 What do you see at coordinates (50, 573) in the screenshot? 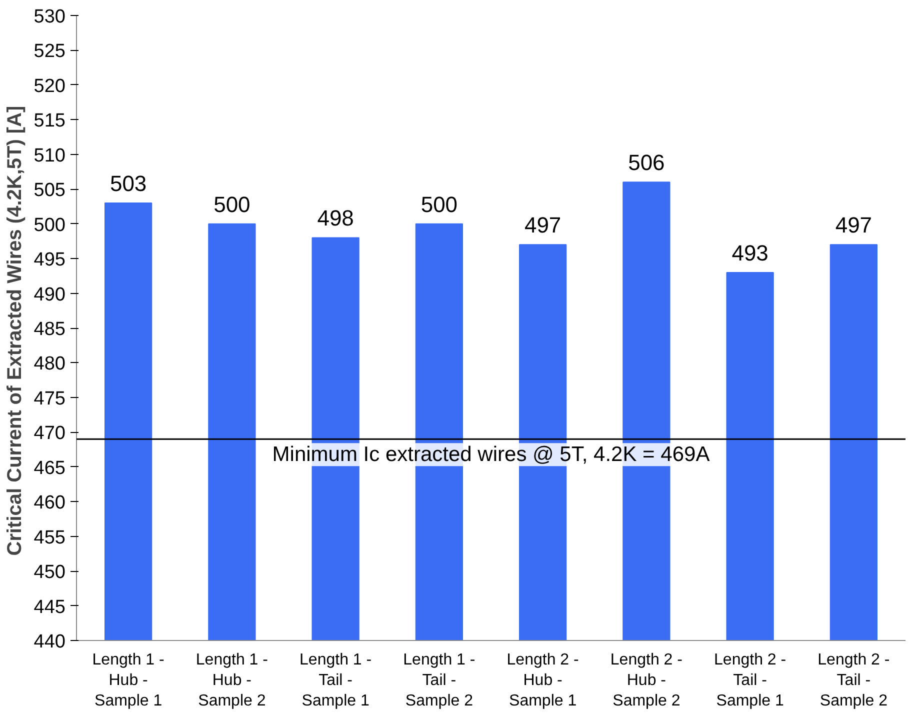
I see `y-tick-label: 450` at bounding box center [50, 573].